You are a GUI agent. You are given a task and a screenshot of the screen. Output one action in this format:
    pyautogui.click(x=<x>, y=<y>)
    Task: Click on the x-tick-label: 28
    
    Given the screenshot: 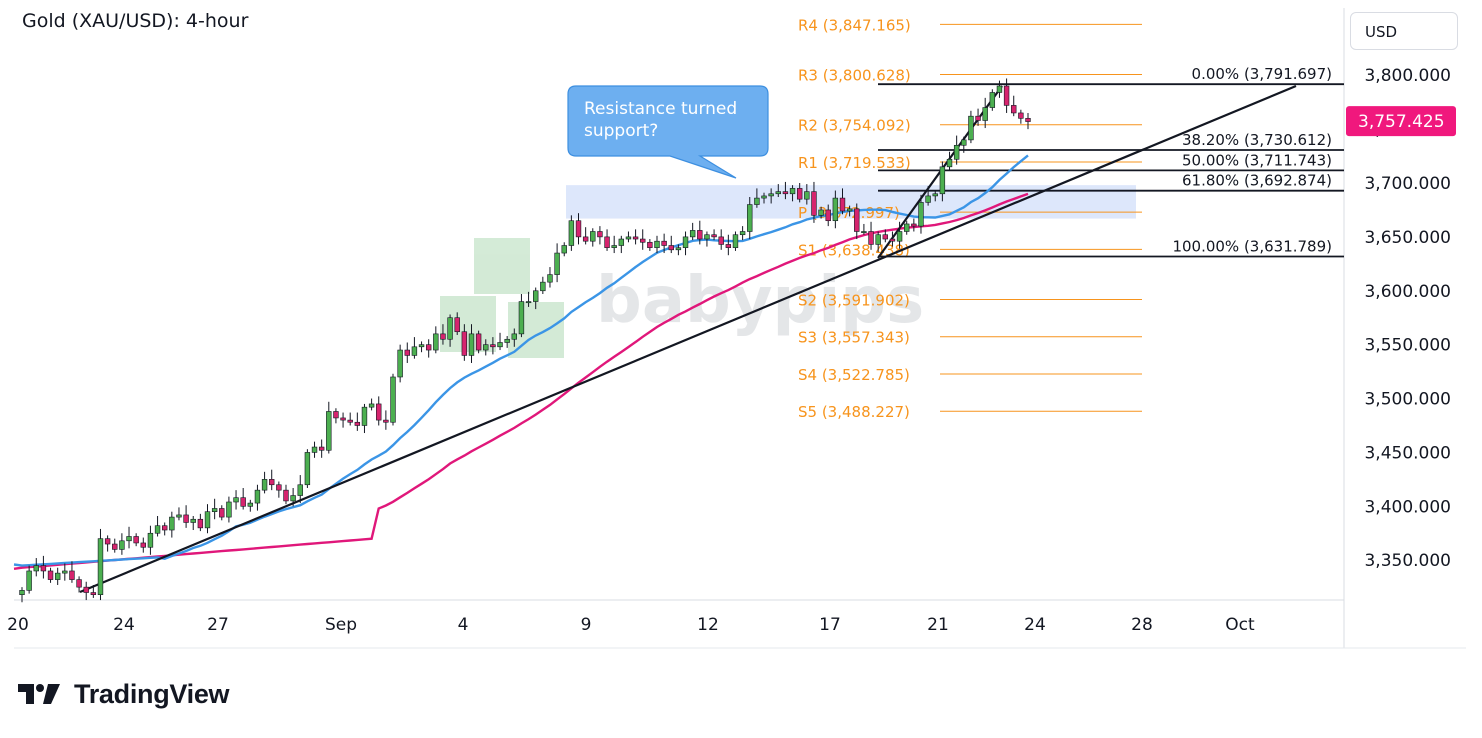 What is the action you would take?
    pyautogui.click(x=1142, y=625)
    